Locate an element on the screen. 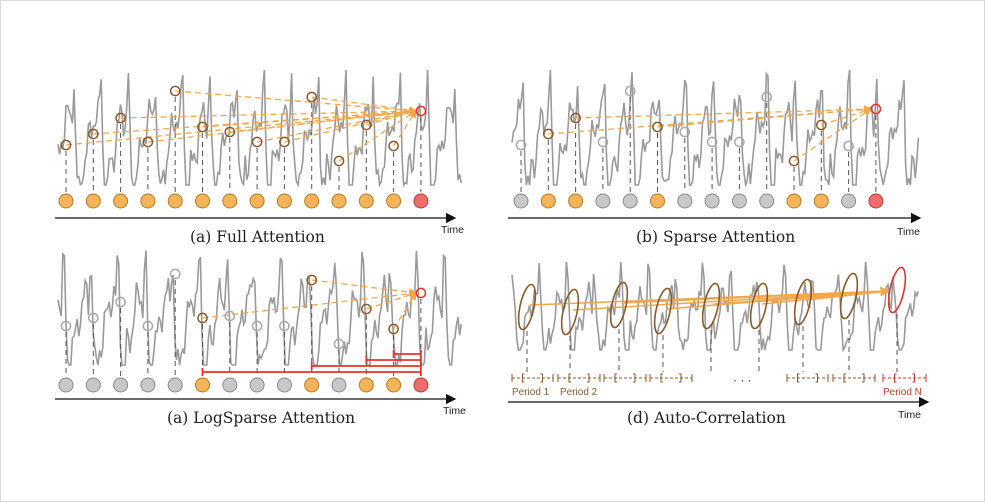 This screenshot has width=985, height=502. panel-full-attention: Time (a) Full Attention is located at coordinates (259, 157).